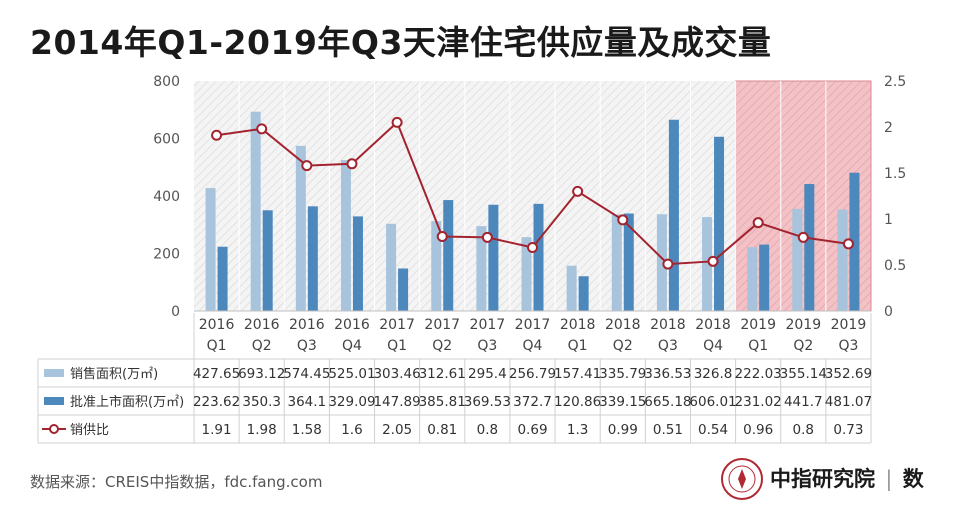 Image resolution: width=960 pixels, height=507 pixels. Describe the element at coordinates (487, 402) in the screenshot. I see `table-cell: 369.53` at that location.